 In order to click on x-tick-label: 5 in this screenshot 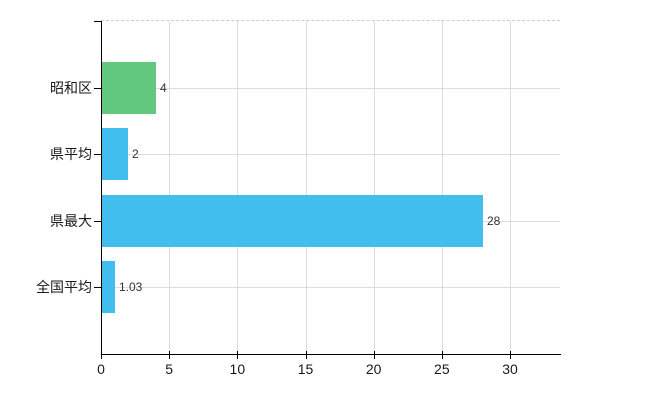, I will do `click(169, 369)`.